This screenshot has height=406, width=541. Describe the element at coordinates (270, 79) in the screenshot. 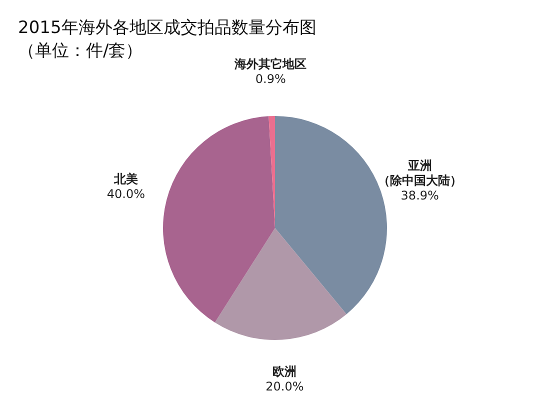

I see `data-label: 0.9%` at that location.